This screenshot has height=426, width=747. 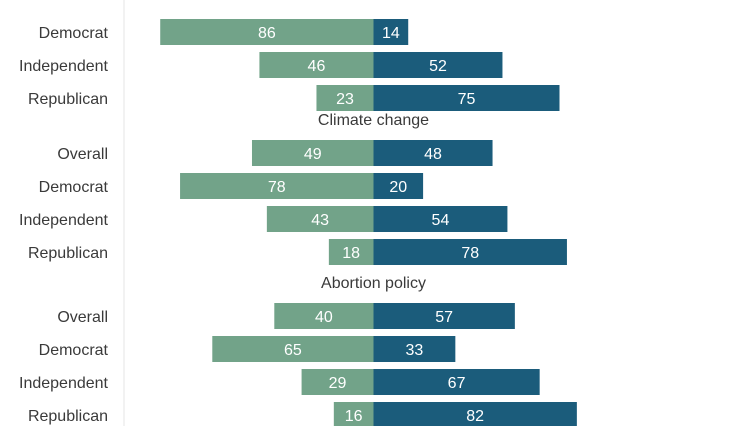 I want to click on value-label-right: 33, so click(x=415, y=350).